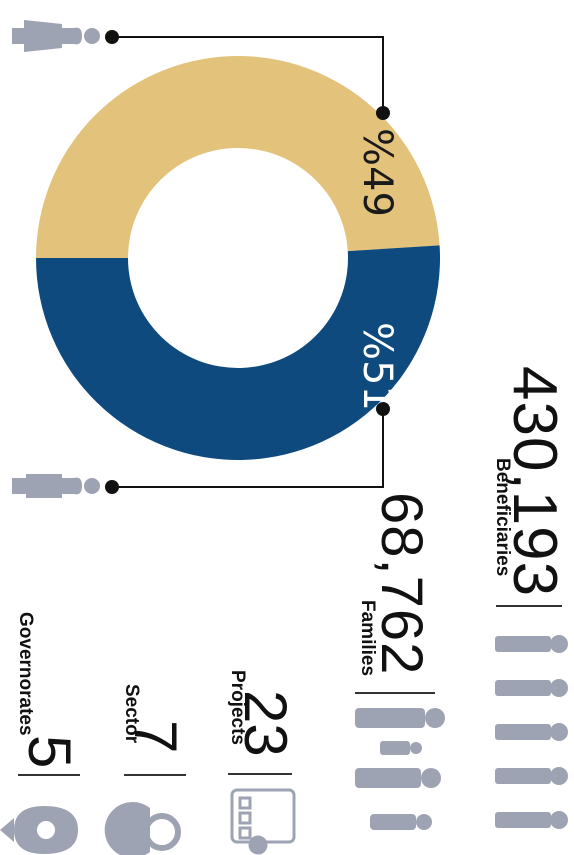 The width and height of the screenshot is (574, 855). Describe the element at coordinates (377, 172) in the screenshot. I see `slice-label-female: %49` at that location.